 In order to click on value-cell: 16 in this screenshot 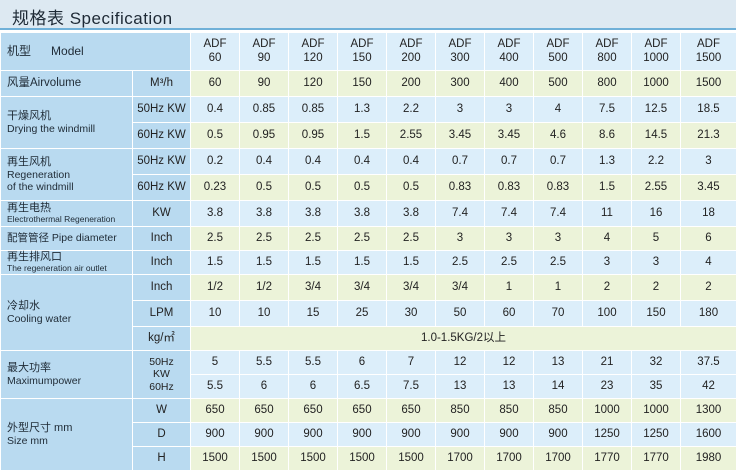, I will do `click(656, 214)`.